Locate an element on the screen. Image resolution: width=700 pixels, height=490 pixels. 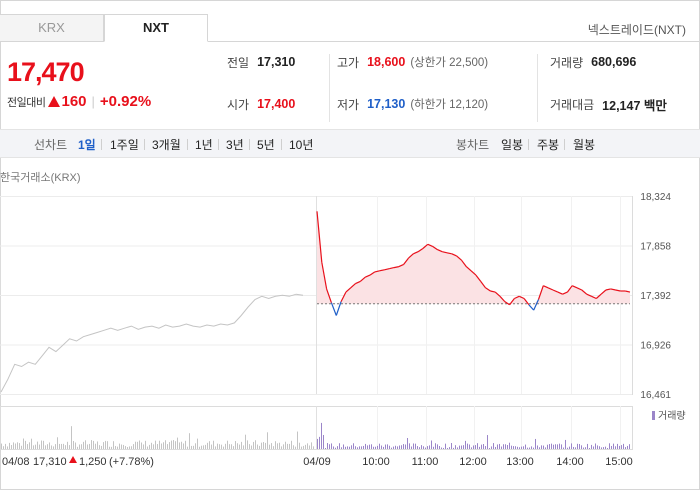
period-1d: 1일 is located at coordinates (87, 145).